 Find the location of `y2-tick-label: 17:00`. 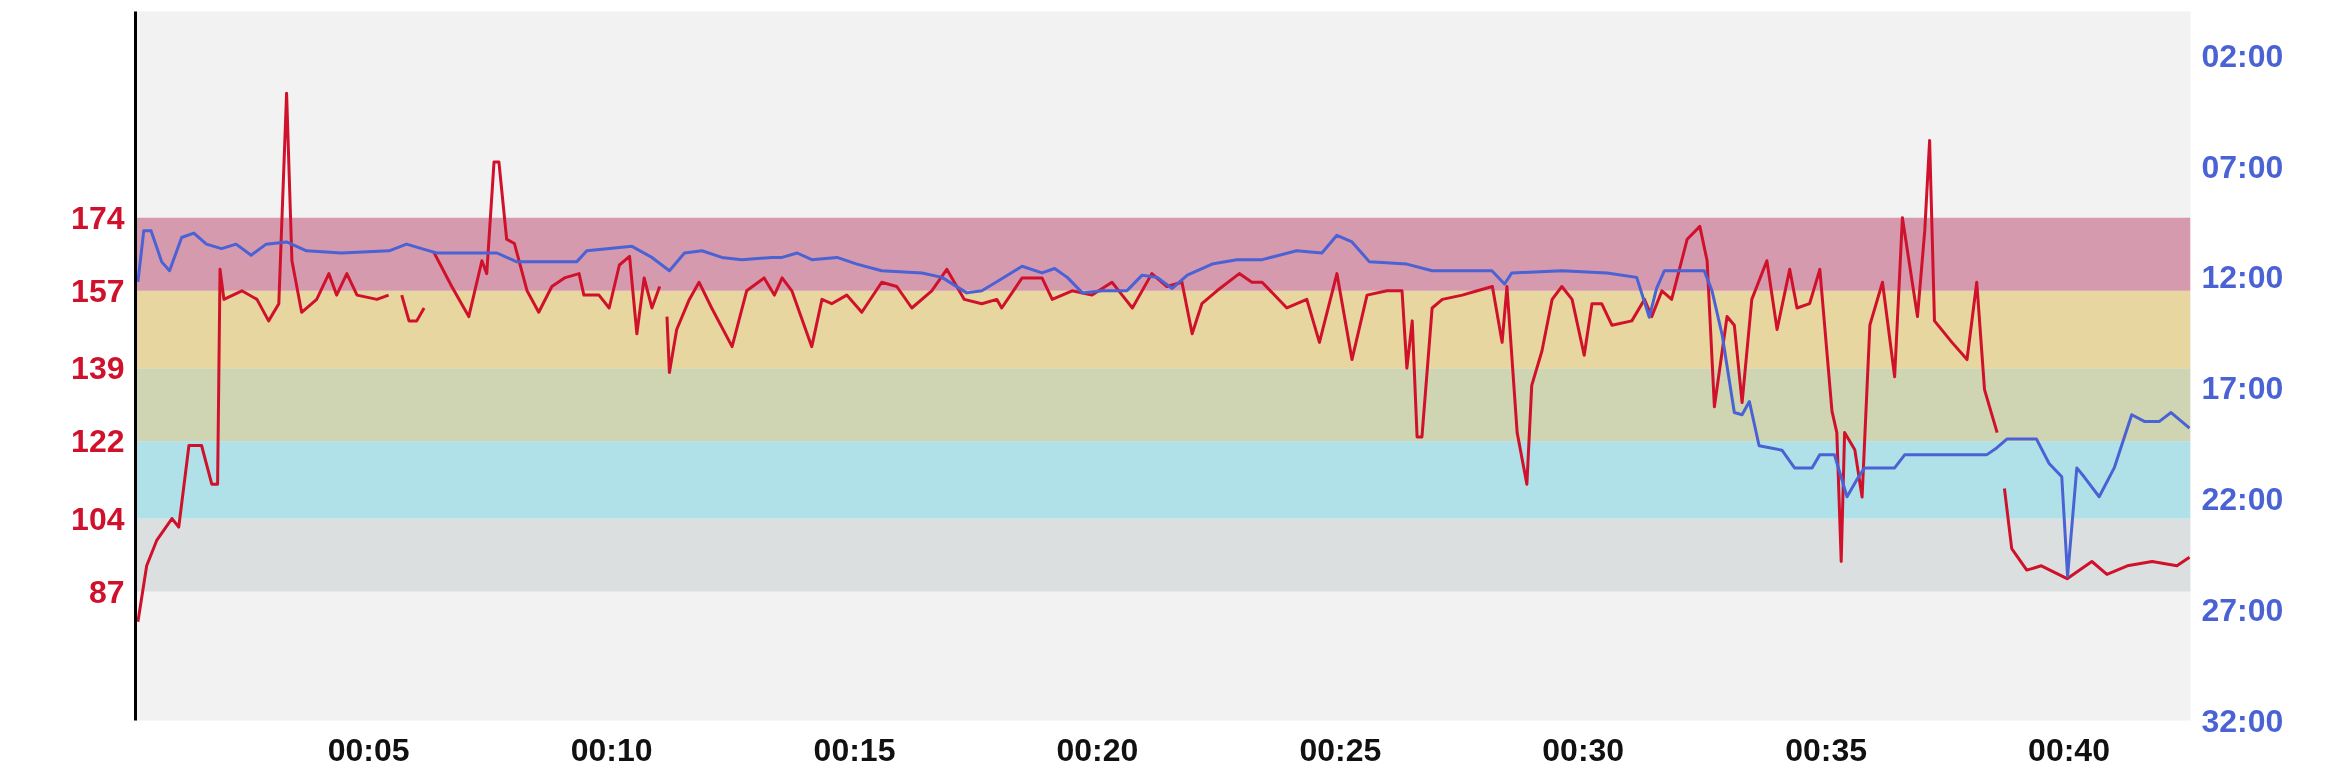

y2-tick-label: 17:00 is located at coordinates (2242, 388).